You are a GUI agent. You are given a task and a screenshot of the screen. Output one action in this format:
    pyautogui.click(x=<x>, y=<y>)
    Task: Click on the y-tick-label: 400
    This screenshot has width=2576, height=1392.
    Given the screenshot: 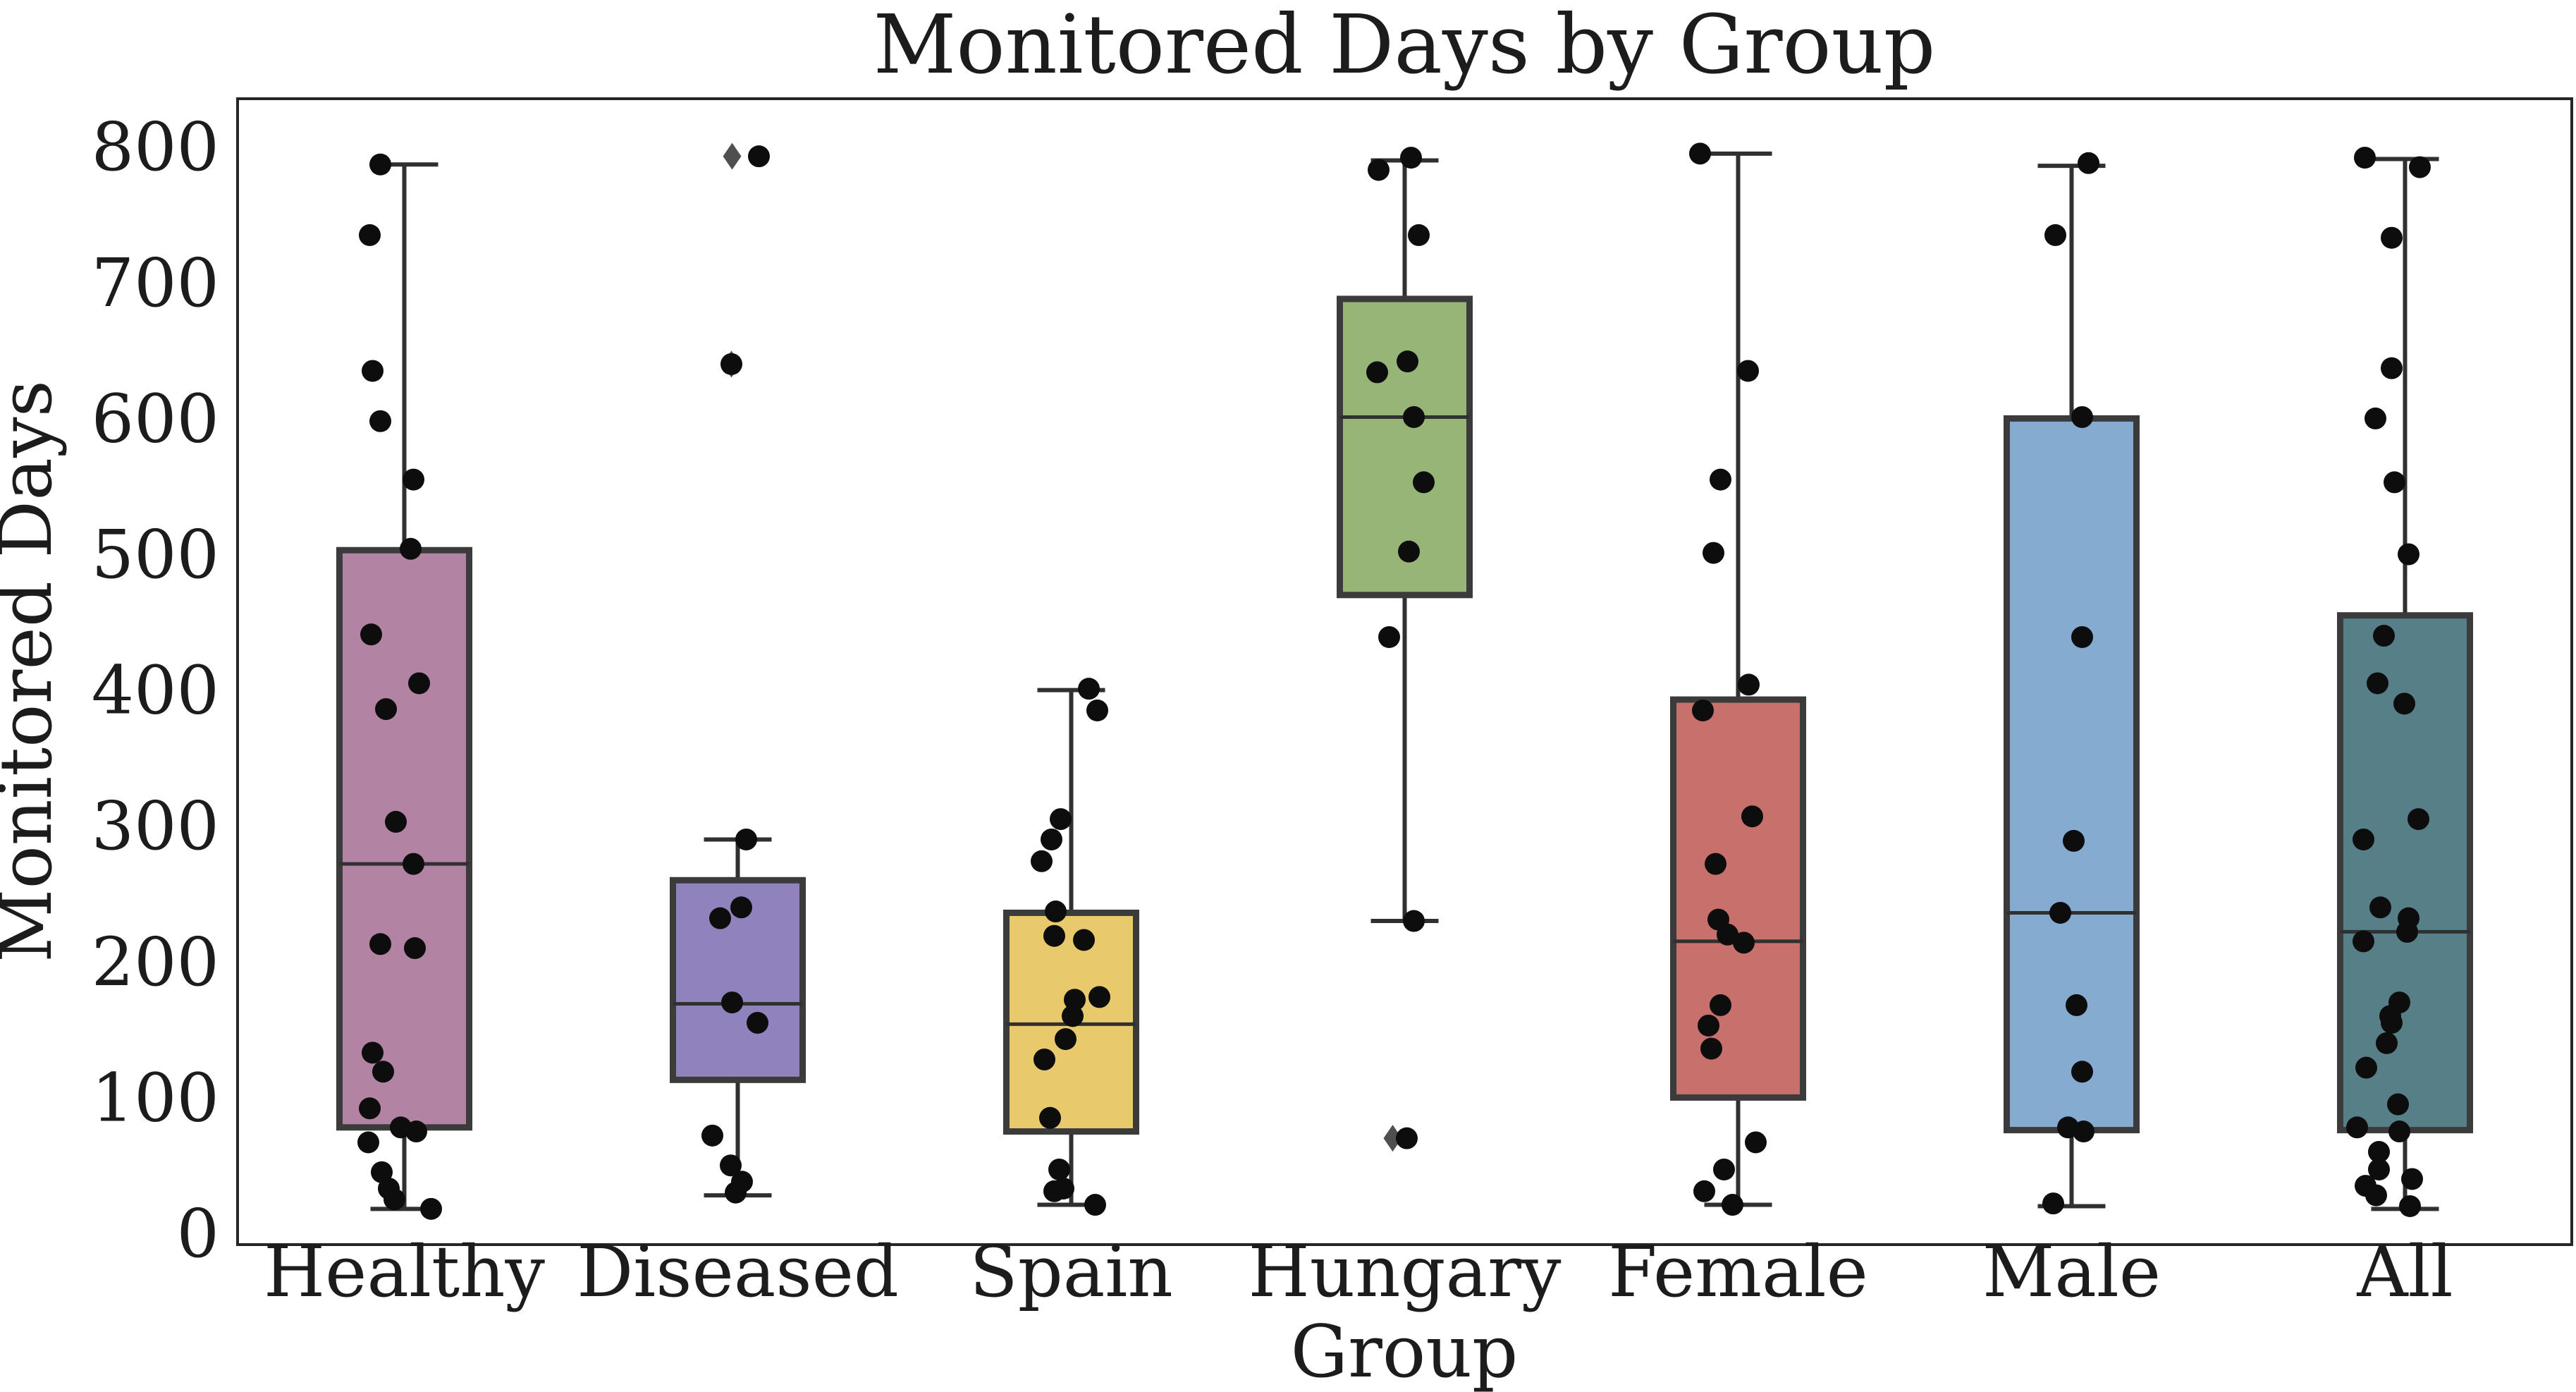 What is the action you would take?
    pyautogui.click(x=155, y=691)
    